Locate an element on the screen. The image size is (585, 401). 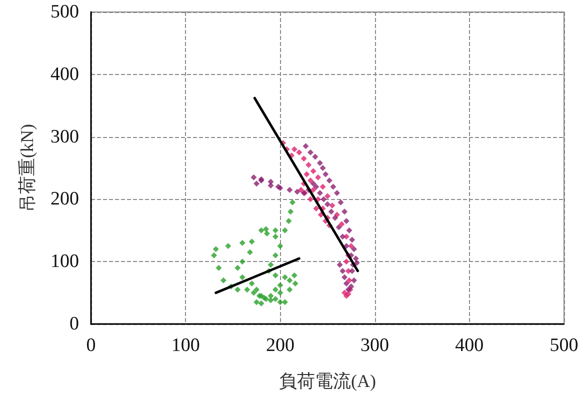
x-tick-label: 0 is located at coordinates (91, 345).